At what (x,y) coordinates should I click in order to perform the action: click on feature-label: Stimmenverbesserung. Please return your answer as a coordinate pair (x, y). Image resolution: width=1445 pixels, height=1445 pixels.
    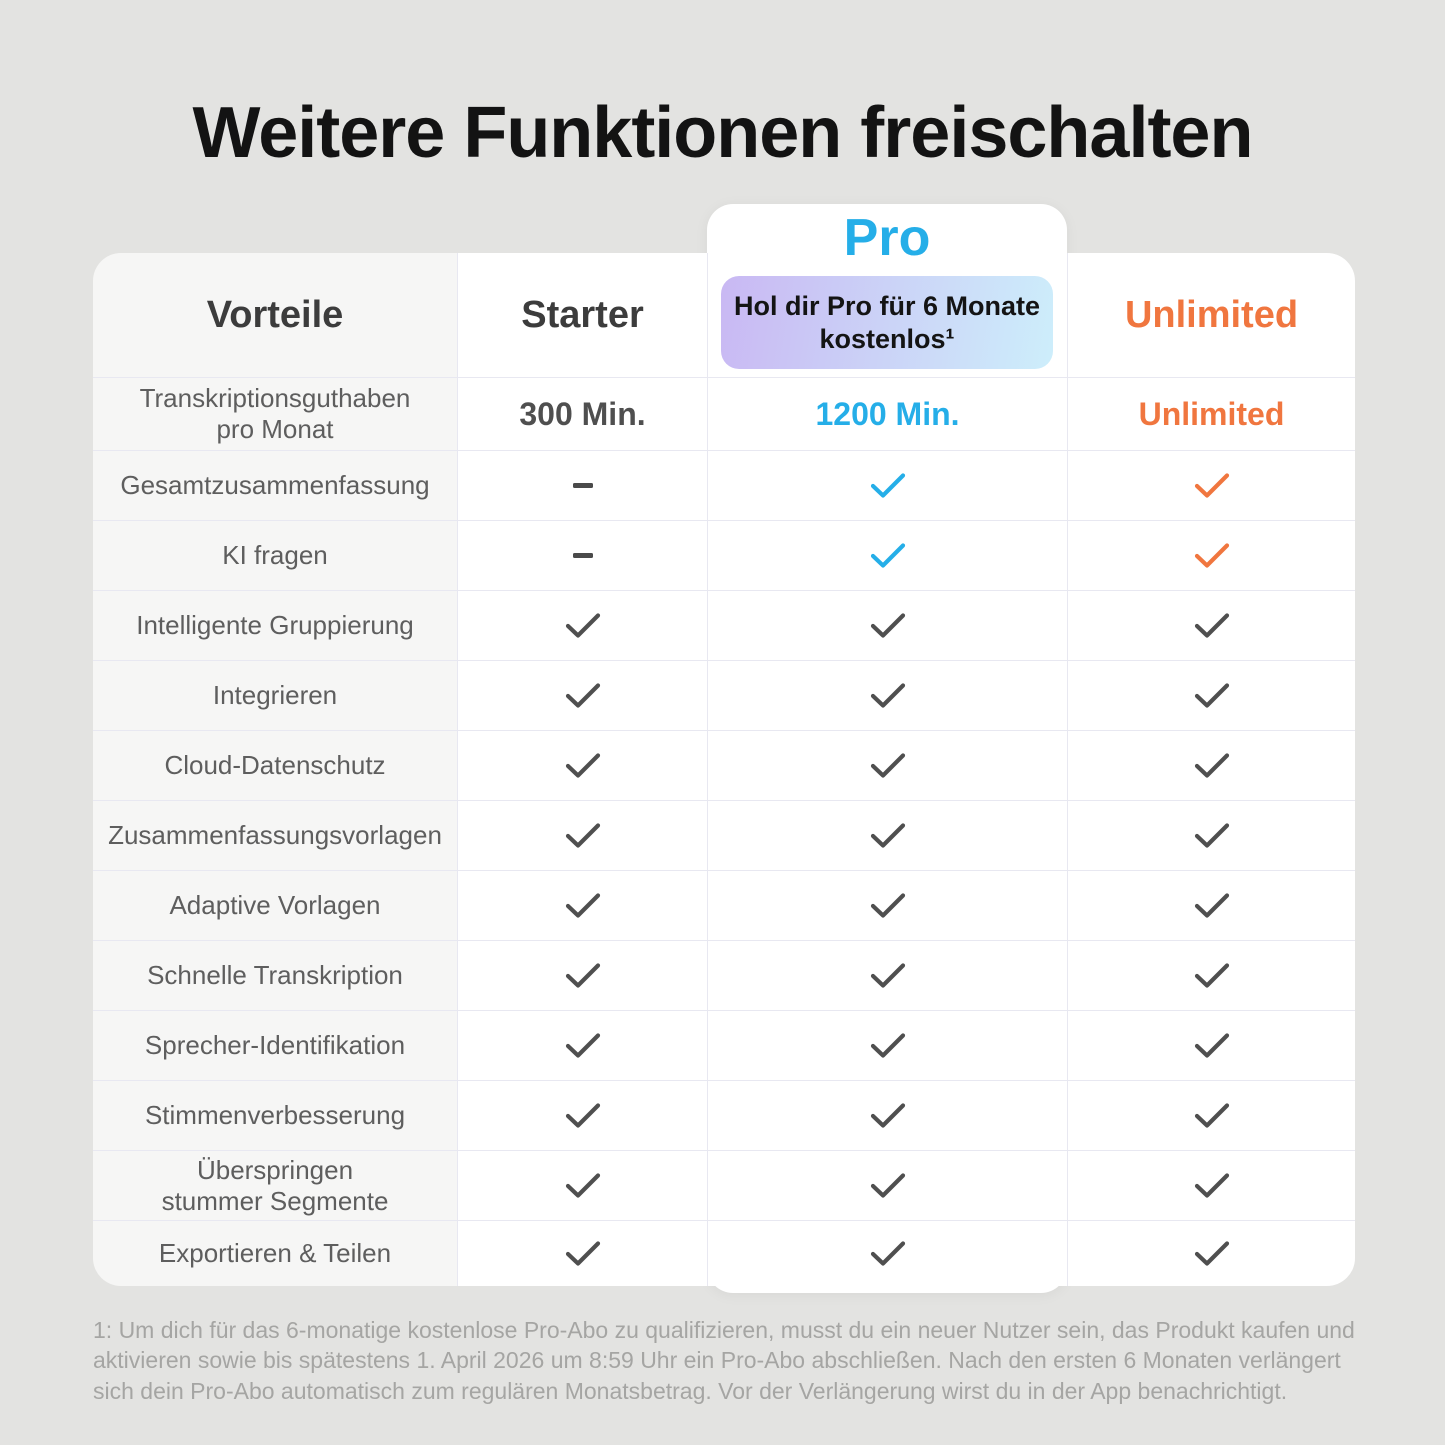
    Looking at the image, I should click on (275, 1115).